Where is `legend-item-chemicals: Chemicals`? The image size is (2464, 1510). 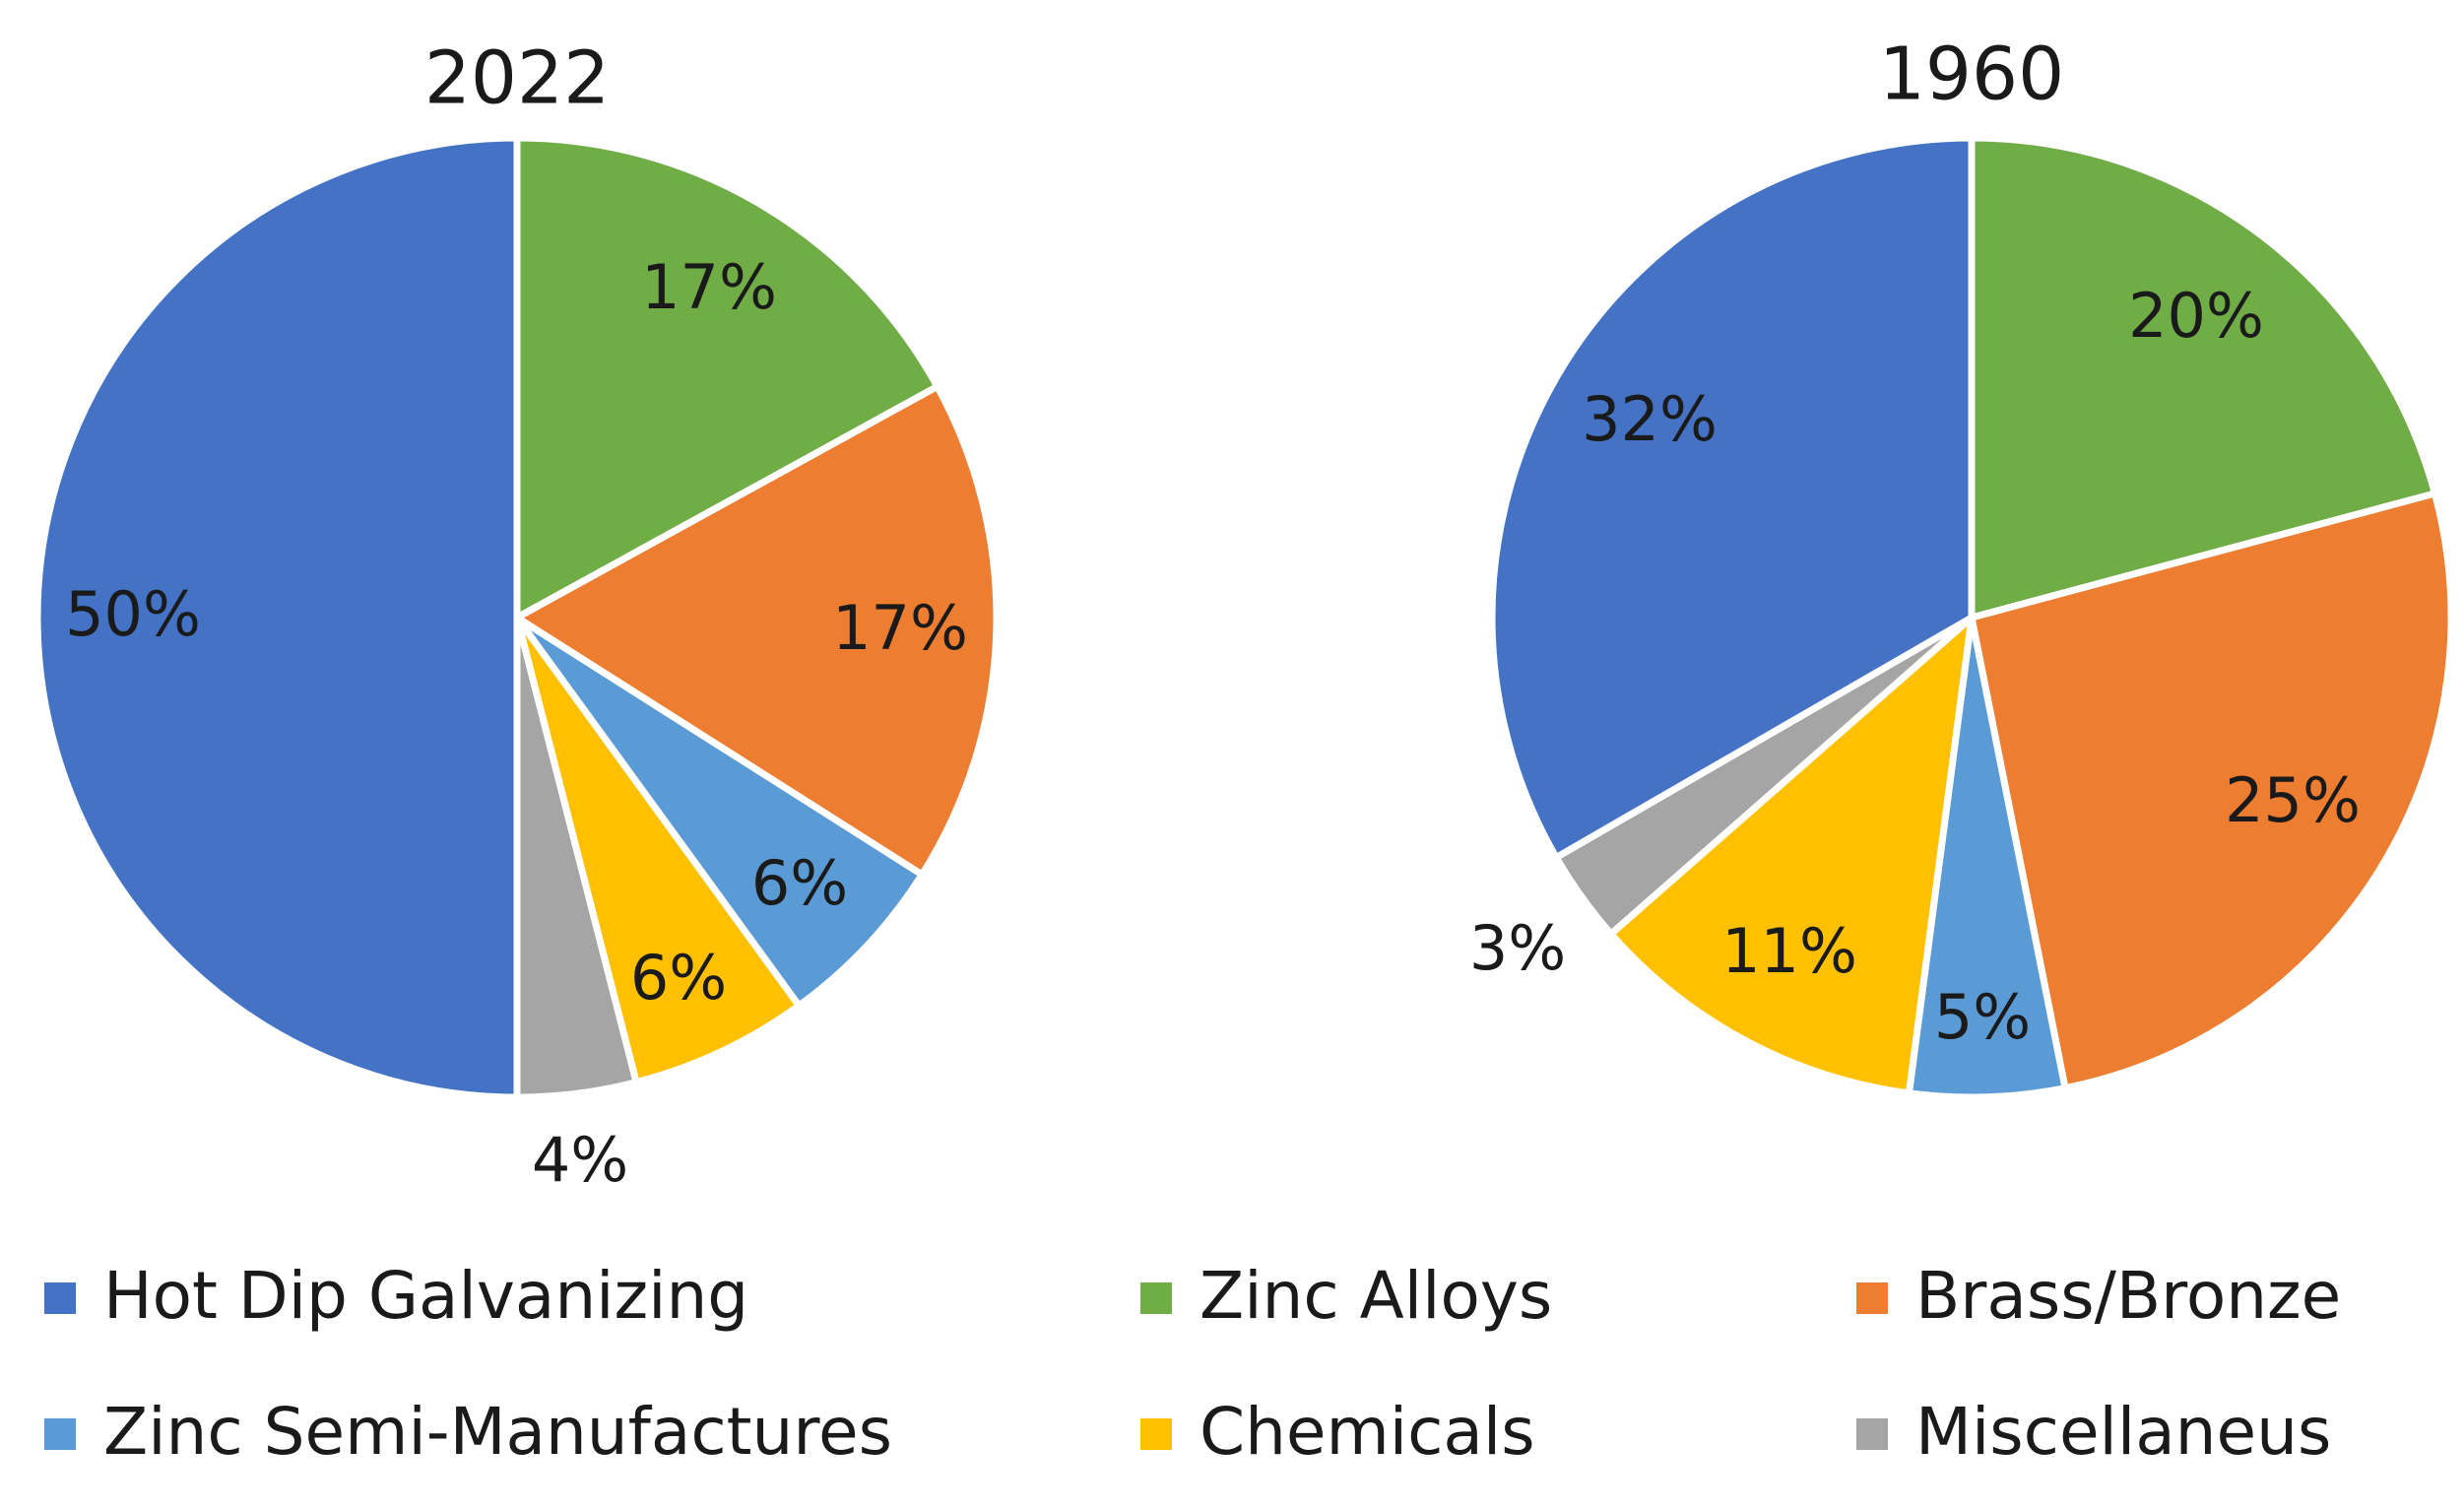
legend-item-chemicals: Chemicals is located at coordinates (1337, 1432).